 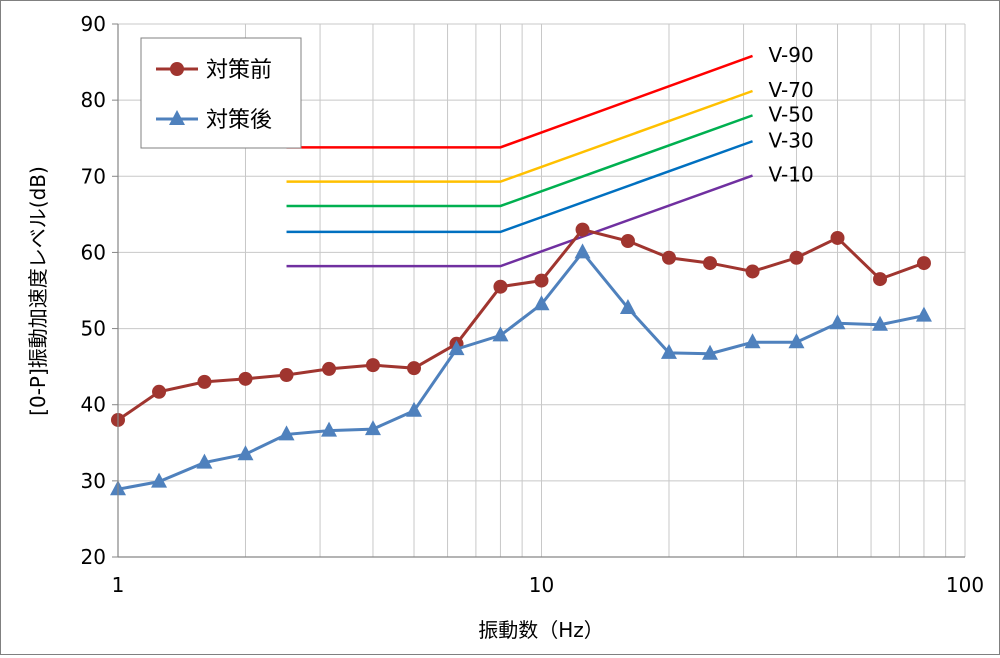 What do you see at coordinates (93, 557) in the screenshot?
I see `y-tick-label: 20` at bounding box center [93, 557].